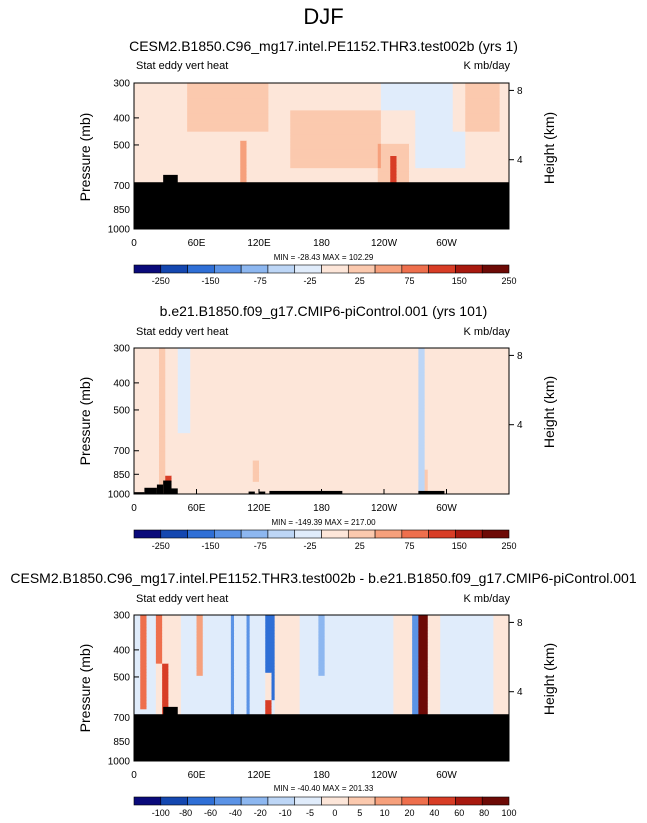 Image resolution: width=647 pixels, height=823 pixels. I want to click on y-tick-label-right: 8, so click(520, 91).